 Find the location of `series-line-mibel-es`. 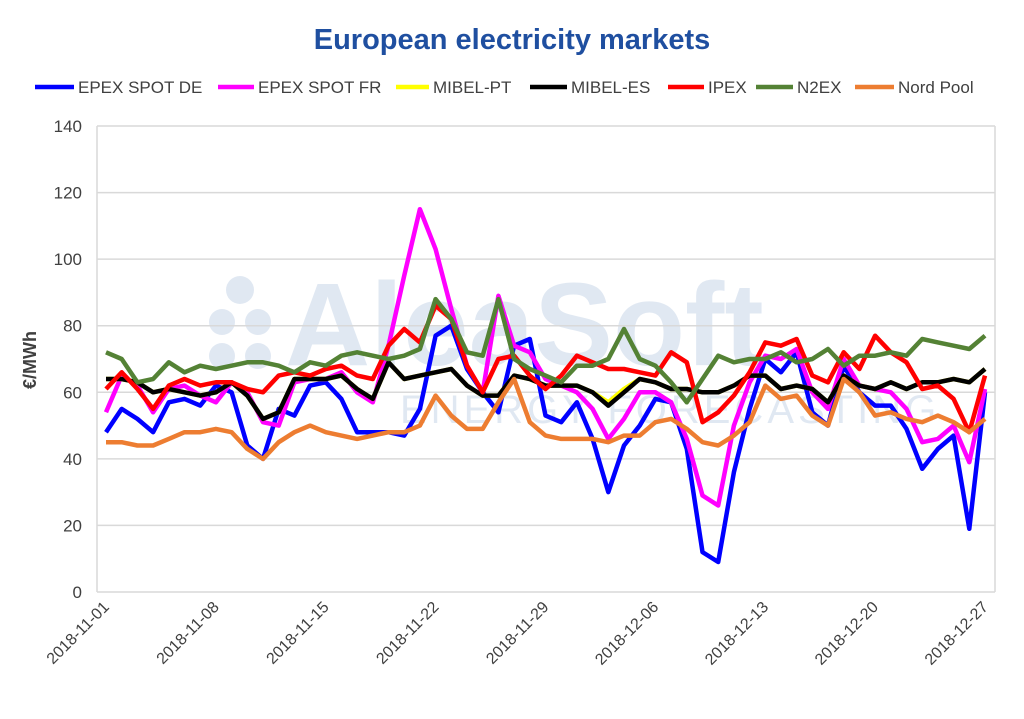

series-line-mibel-es is located at coordinates (546, 391).